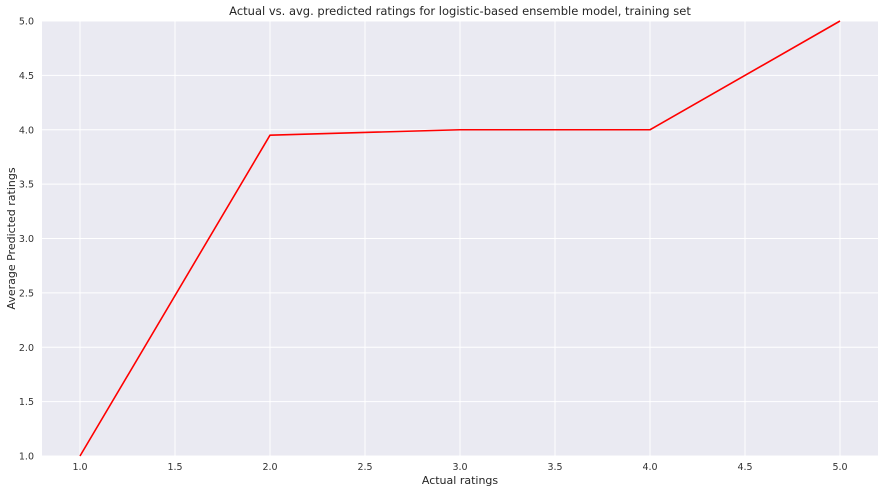 The image size is (886, 493). What do you see at coordinates (744, 467) in the screenshot?
I see `x-tick-label: 4.5` at bounding box center [744, 467].